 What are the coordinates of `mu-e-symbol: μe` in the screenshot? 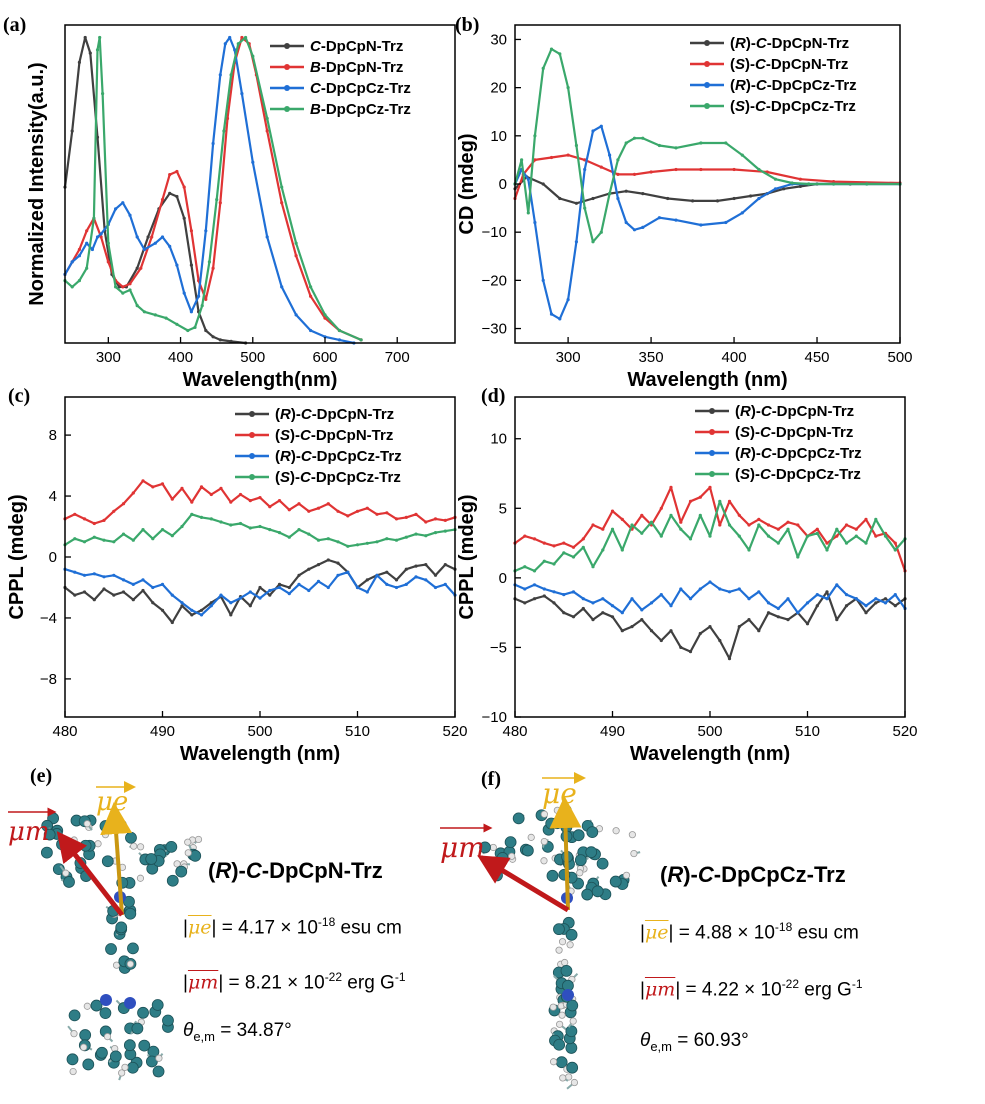 It's located at (559, 793).